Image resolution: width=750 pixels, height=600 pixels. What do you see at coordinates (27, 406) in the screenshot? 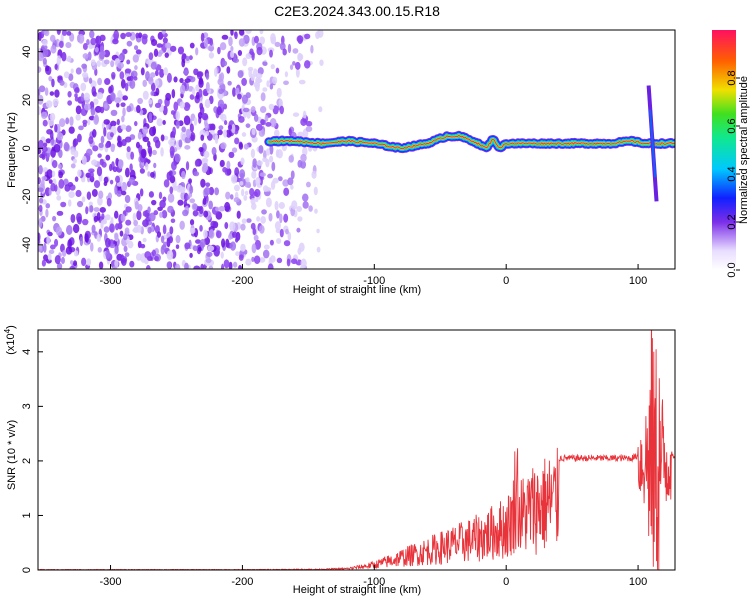
I see `y-tick-label: 3` at bounding box center [27, 406].